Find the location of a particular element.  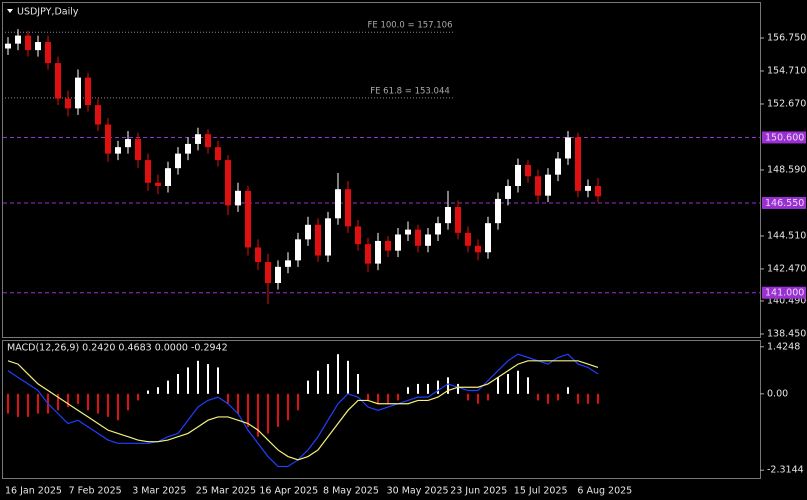

menu-arrow is located at coordinates (10, 11).